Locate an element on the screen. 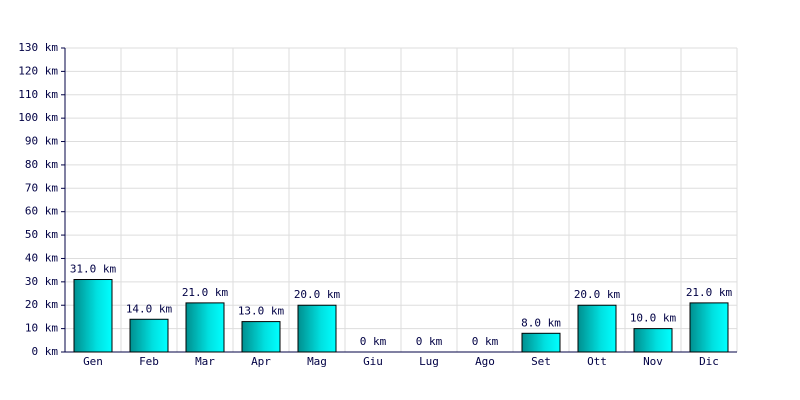  value-label: 31.0 km is located at coordinates (93, 269).